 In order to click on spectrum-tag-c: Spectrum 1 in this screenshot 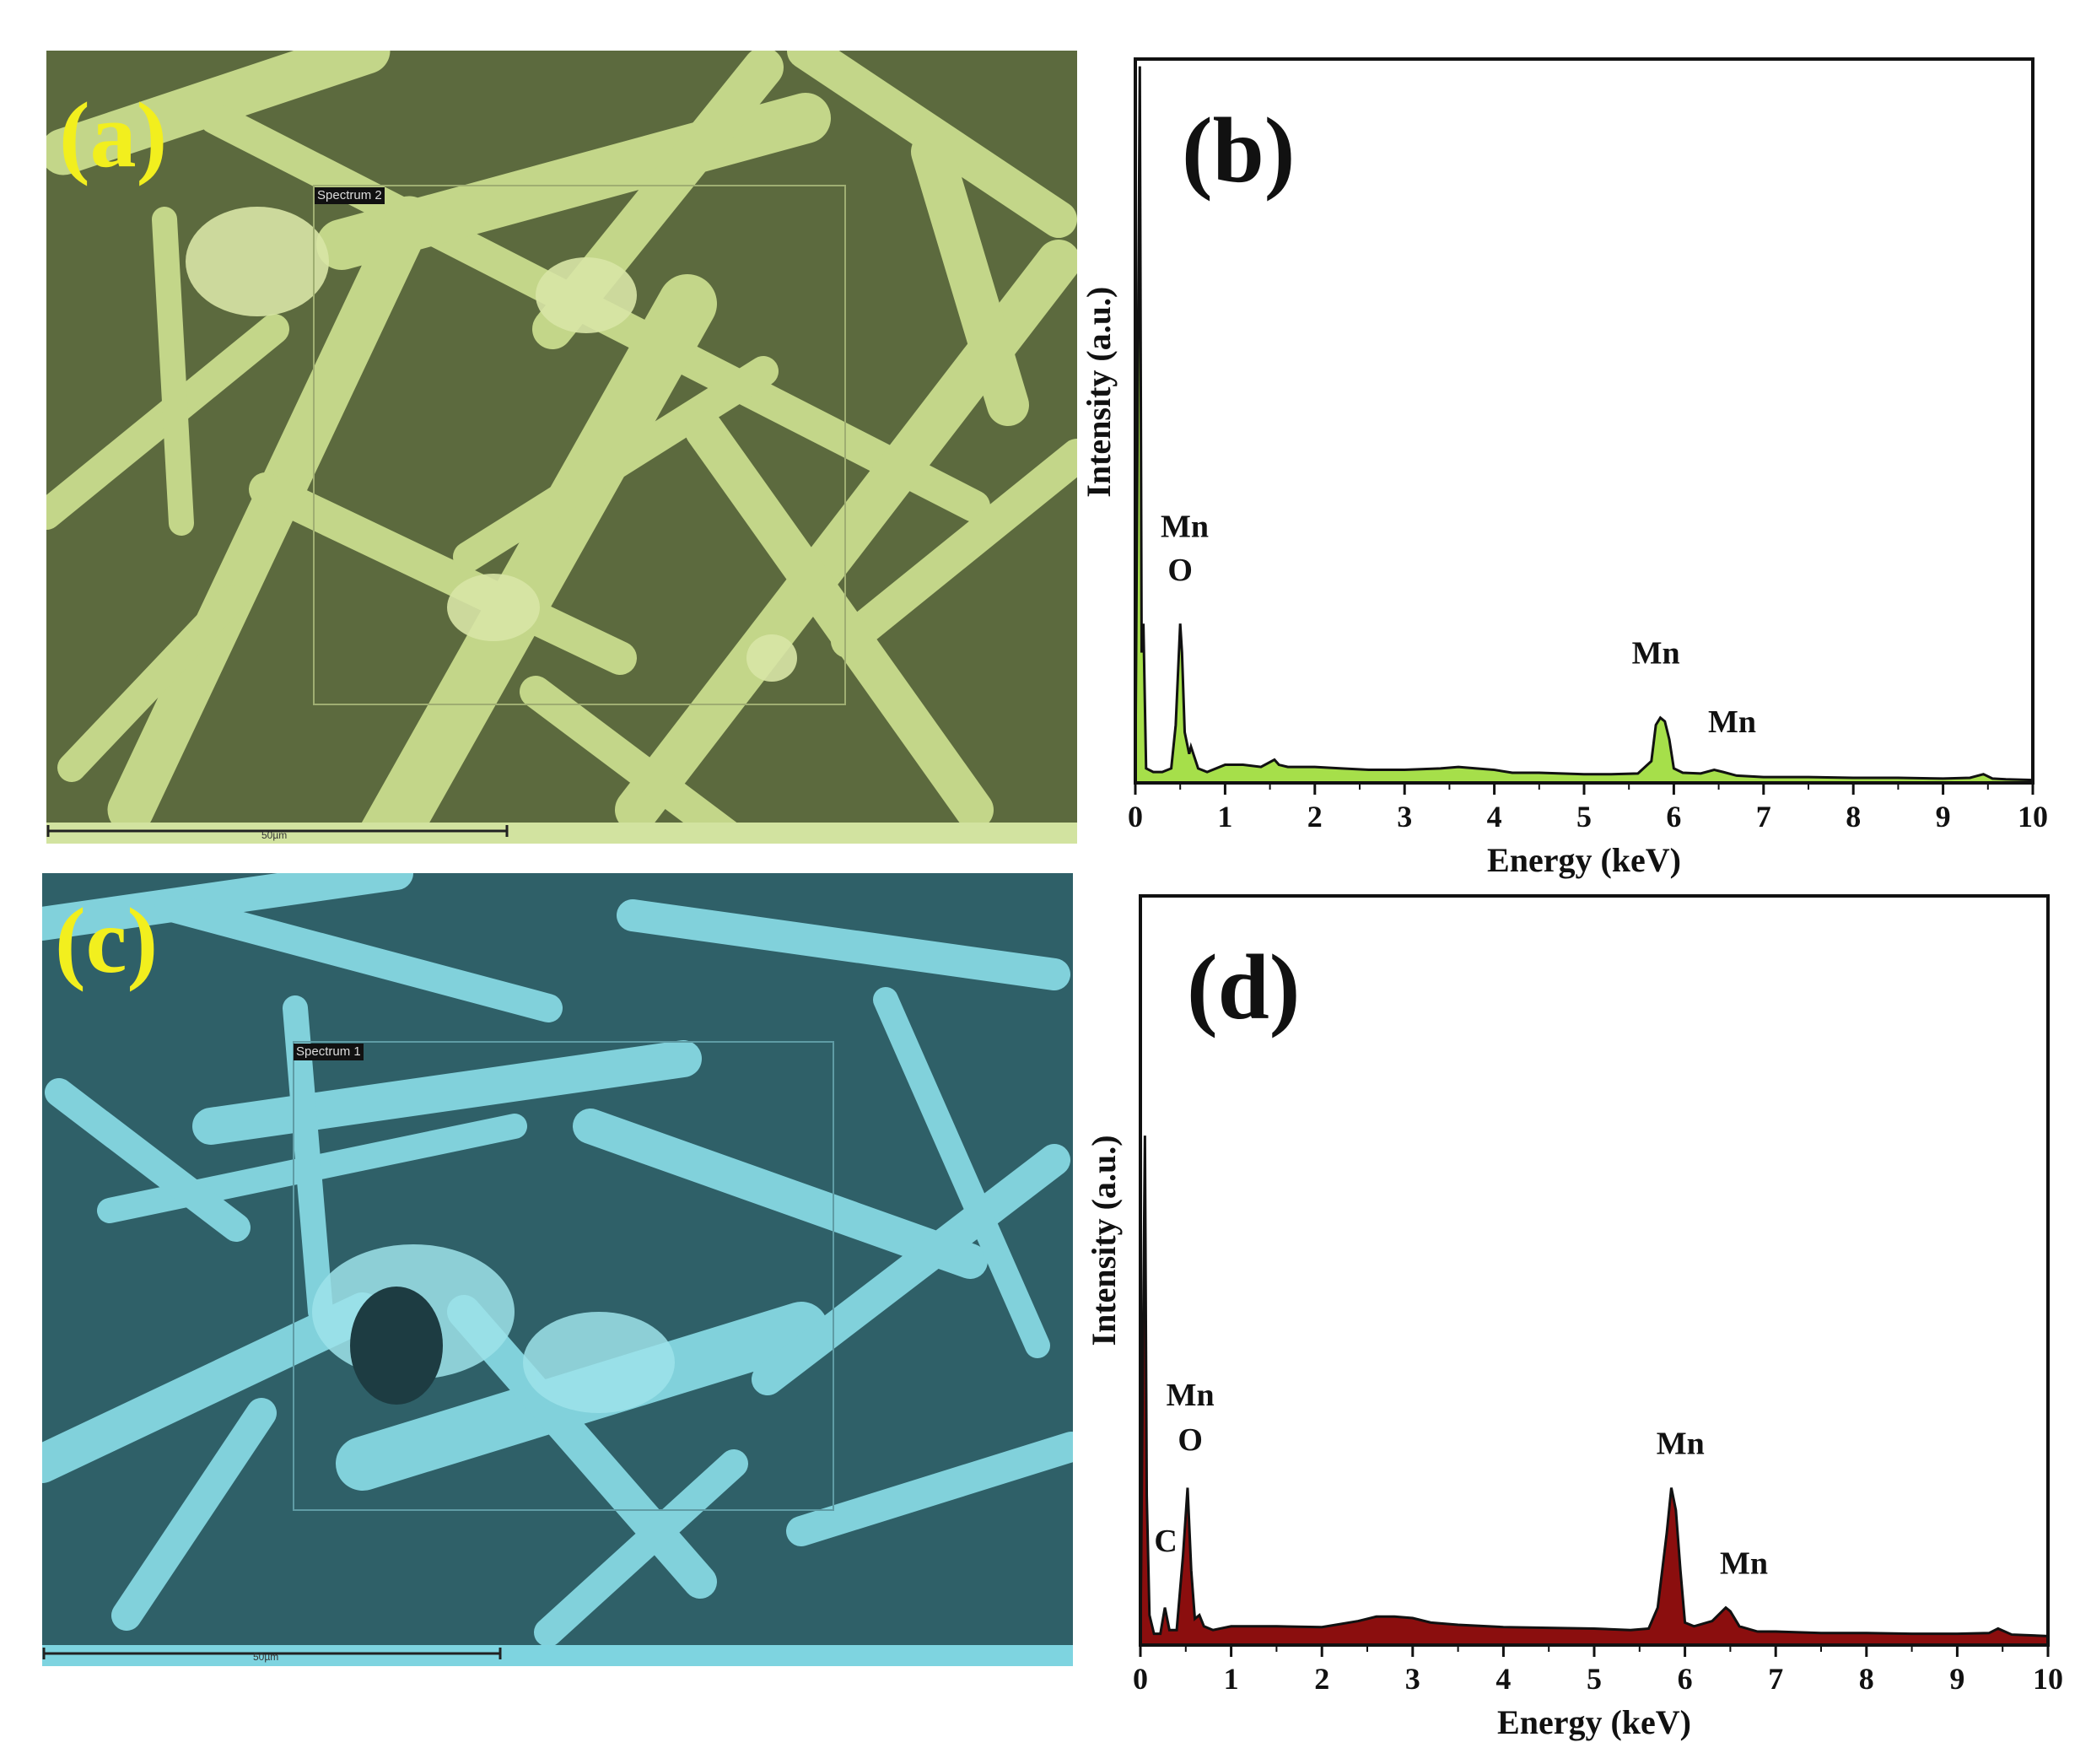, I will do `click(329, 1052)`.